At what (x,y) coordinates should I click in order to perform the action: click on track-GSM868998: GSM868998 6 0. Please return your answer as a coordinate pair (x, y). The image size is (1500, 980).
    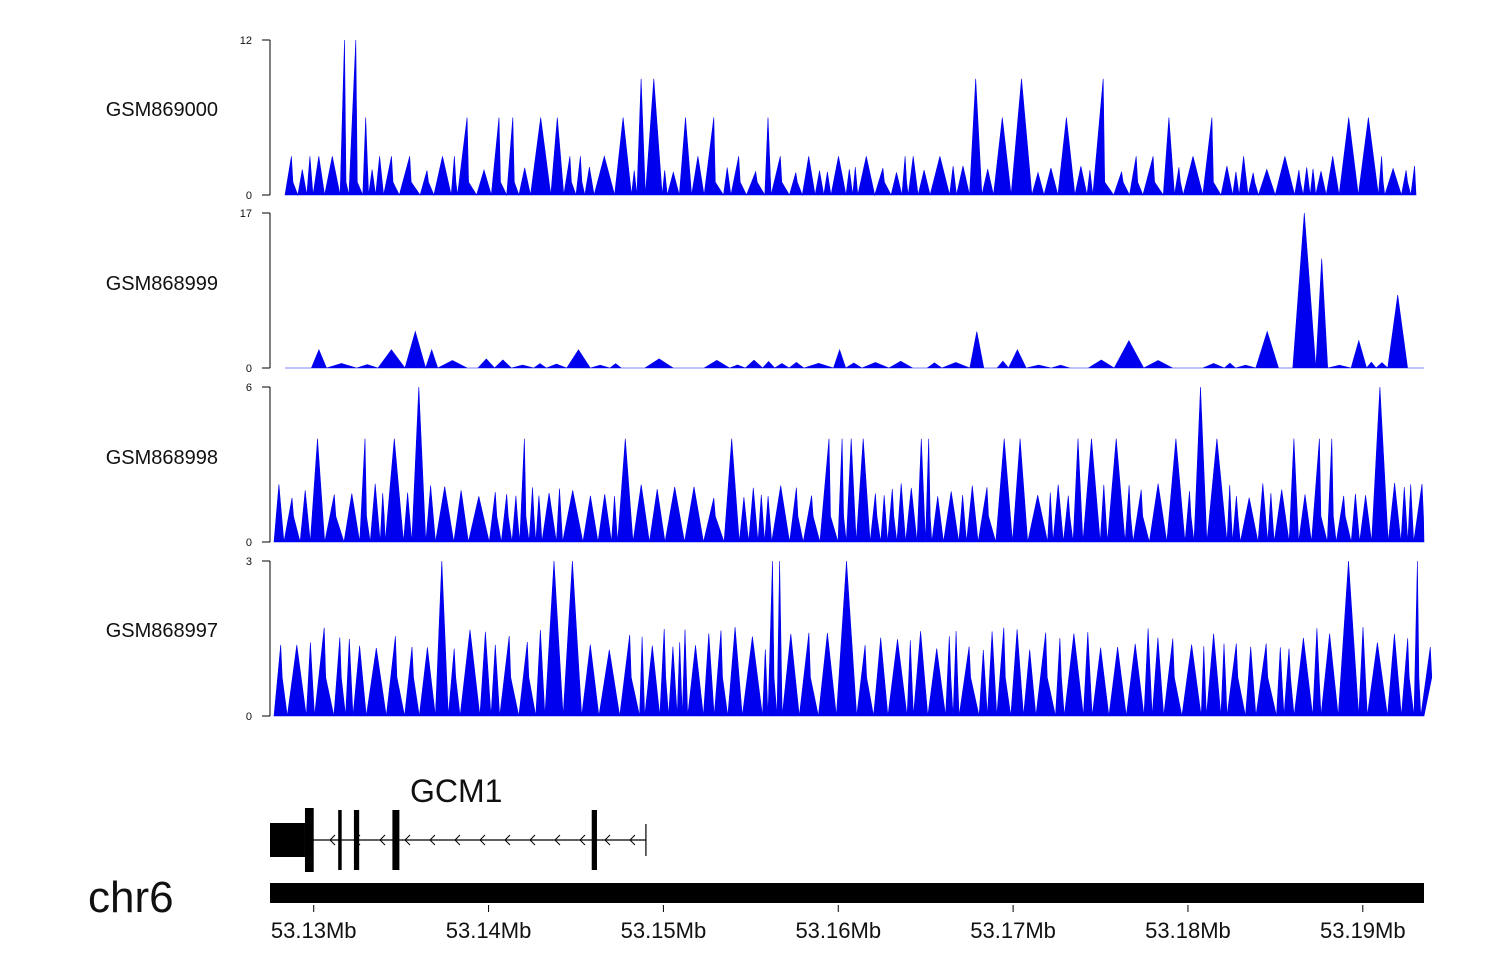
    Looking at the image, I should click on (765, 465).